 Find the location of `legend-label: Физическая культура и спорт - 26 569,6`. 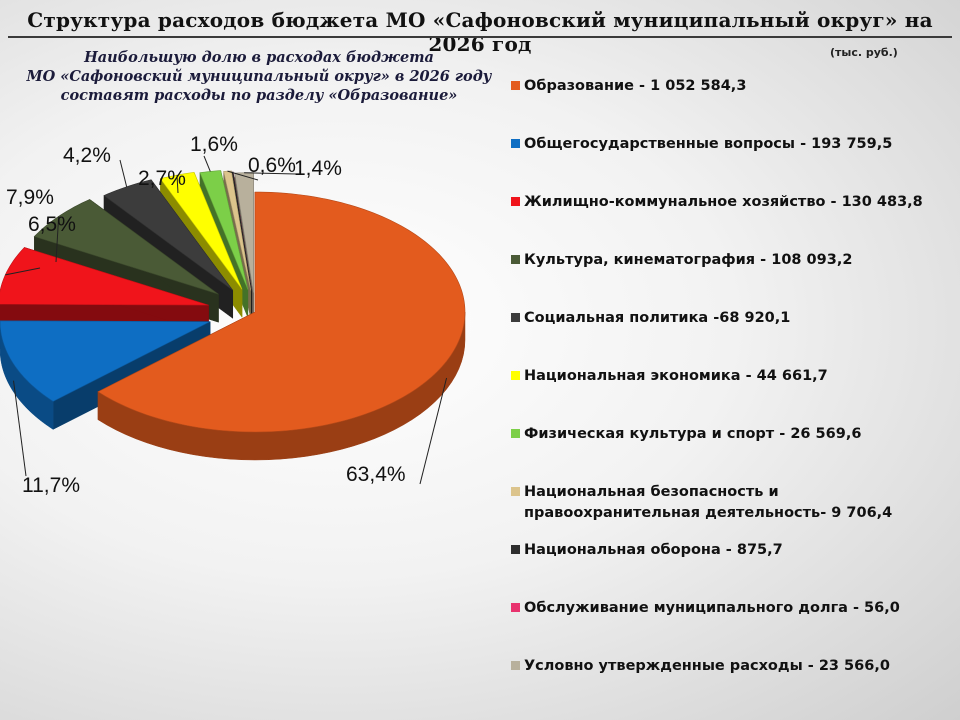

legend-label: Физическая культура и спорт - 26 569,6 is located at coordinates (693, 434).